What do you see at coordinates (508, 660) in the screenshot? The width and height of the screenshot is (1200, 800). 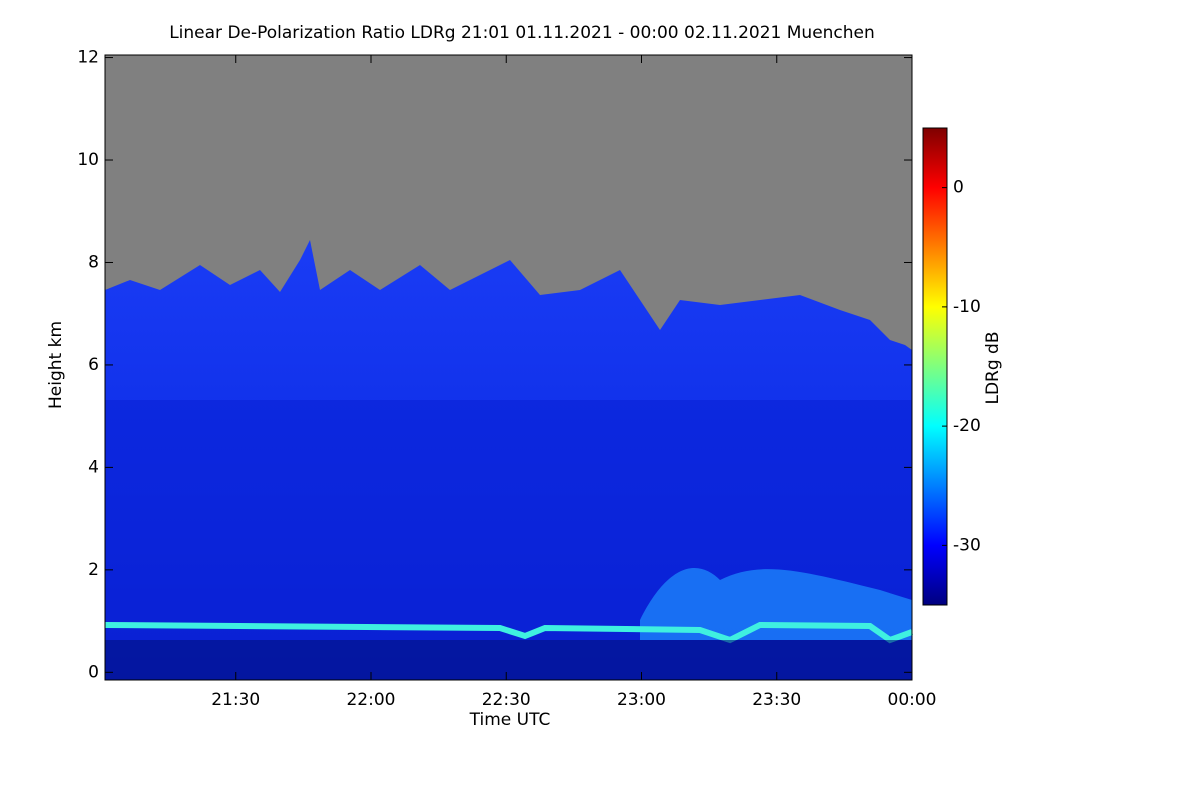 I see `near-ground` at bounding box center [508, 660].